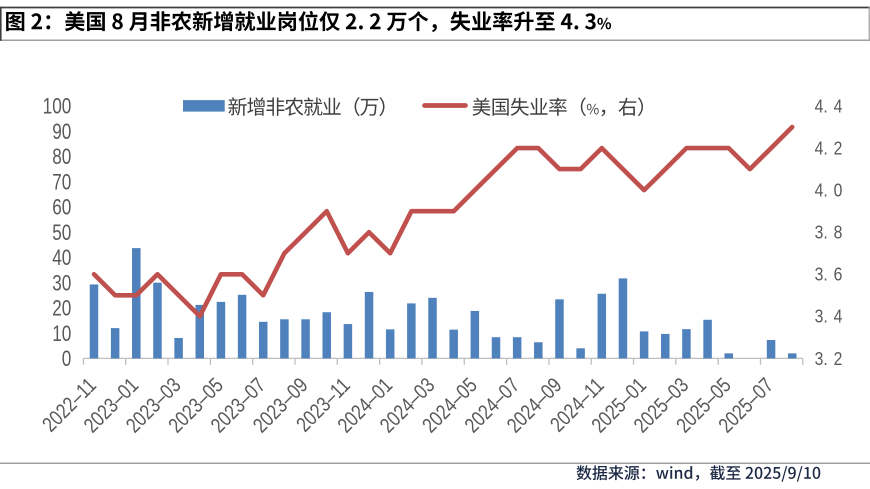 This screenshot has height=489, width=870. What do you see at coordinates (61, 309) in the screenshot?
I see `svg-text: 20` at bounding box center [61, 309].